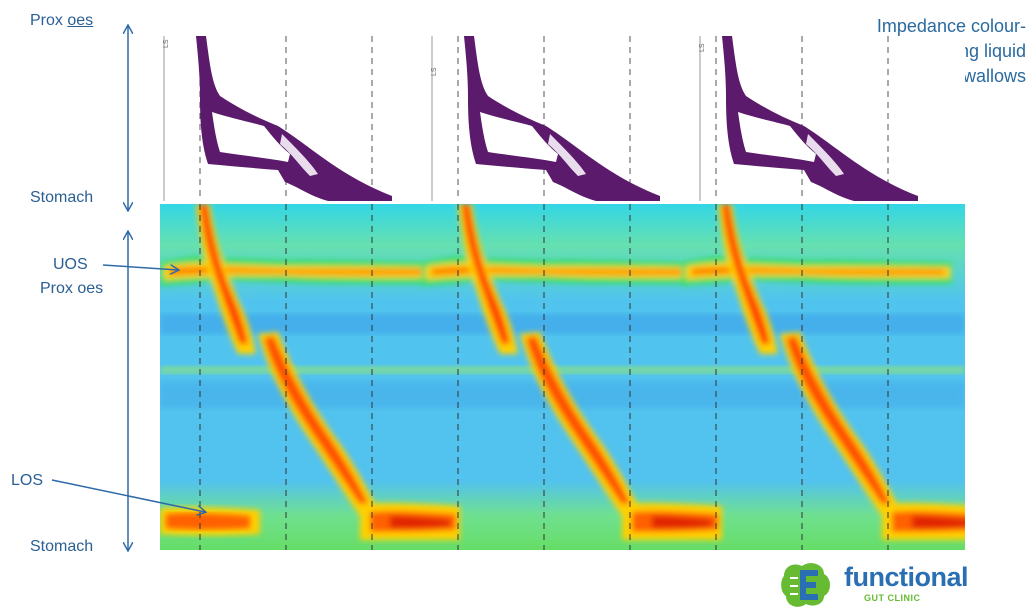 Image resolution: width=1034 pixels, height=610 pixels. I want to click on label-uos: UOS, so click(70, 264).